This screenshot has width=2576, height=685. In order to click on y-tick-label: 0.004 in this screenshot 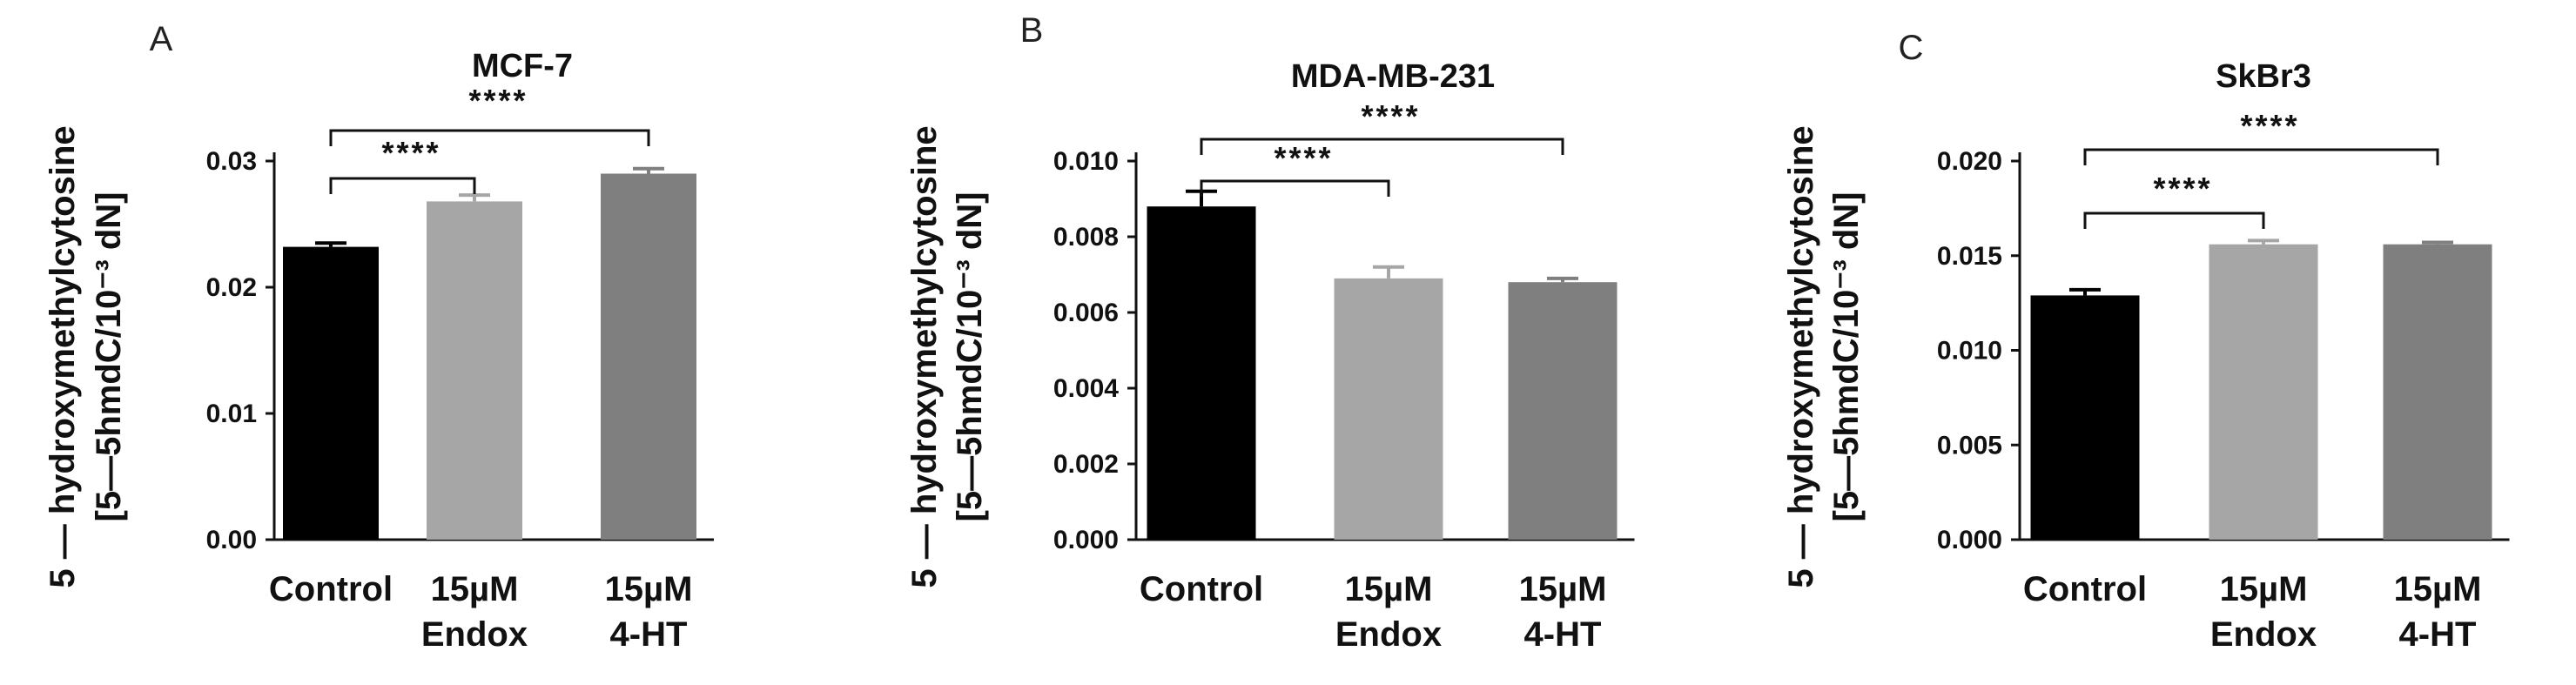, I will do `click(1086, 388)`.